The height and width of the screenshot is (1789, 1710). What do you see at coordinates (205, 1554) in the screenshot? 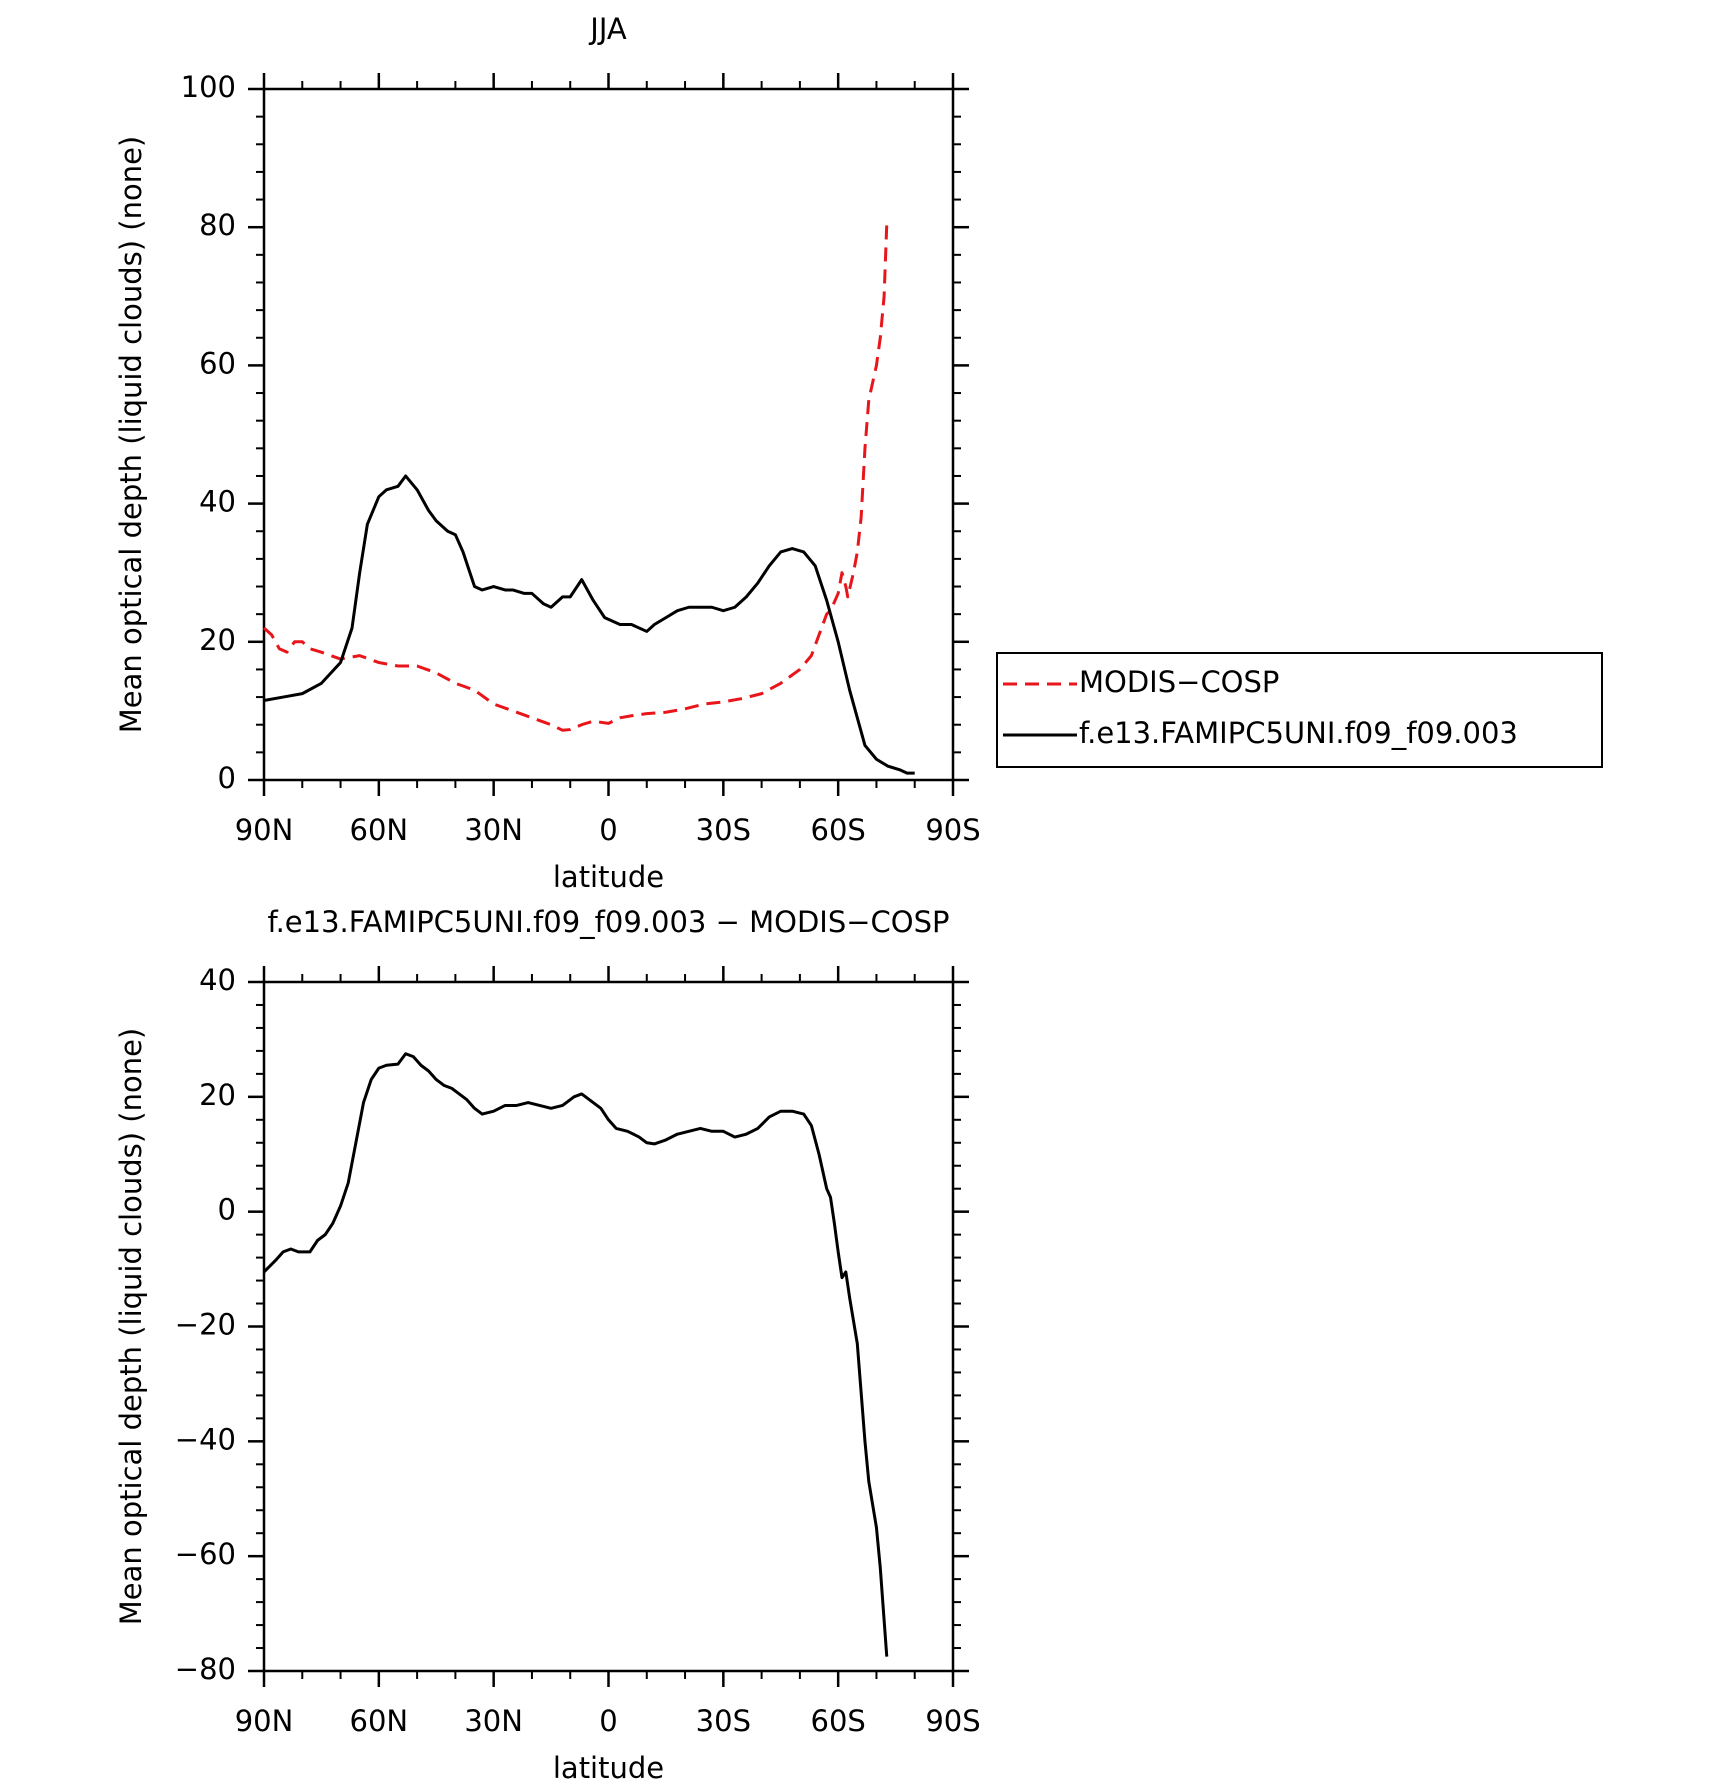
I see `y-tick-label: −60` at bounding box center [205, 1554].